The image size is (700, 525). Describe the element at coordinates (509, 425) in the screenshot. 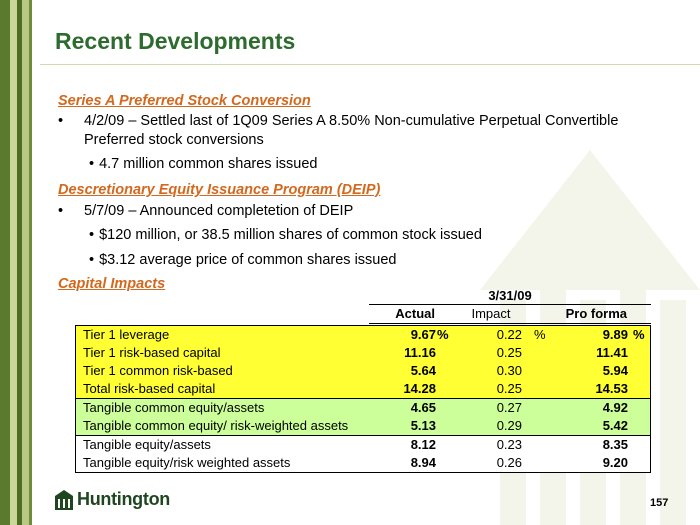

I see `cell-impact: 0.29` at that location.